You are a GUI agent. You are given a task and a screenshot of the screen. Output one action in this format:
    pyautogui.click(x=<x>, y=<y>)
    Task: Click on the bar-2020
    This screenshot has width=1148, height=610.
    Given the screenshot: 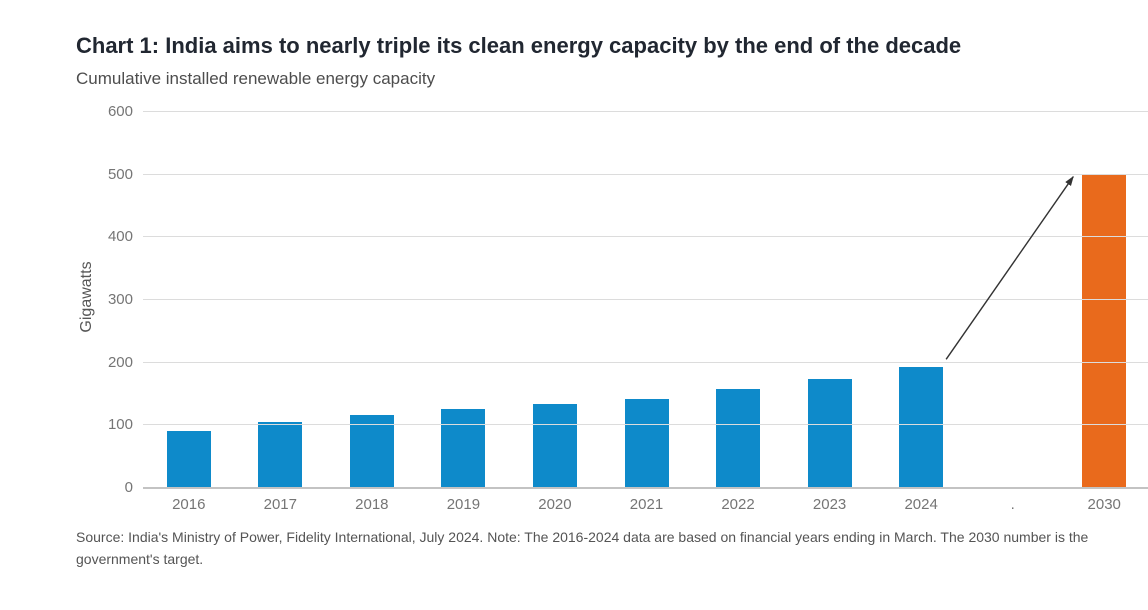 What is the action you would take?
    pyautogui.click(x=554, y=445)
    